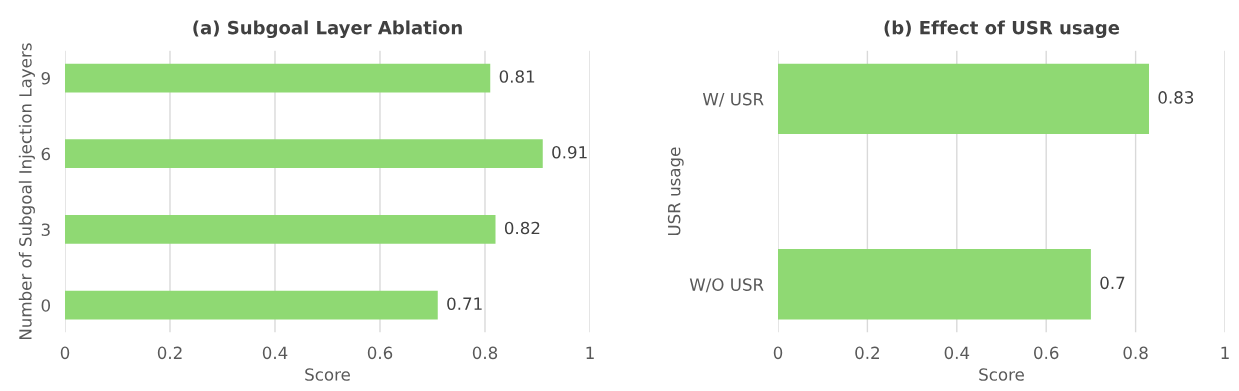 The height and width of the screenshot is (391, 1239). What do you see at coordinates (675, 191) in the screenshot?
I see `y-axis-title: USR usage` at bounding box center [675, 191].